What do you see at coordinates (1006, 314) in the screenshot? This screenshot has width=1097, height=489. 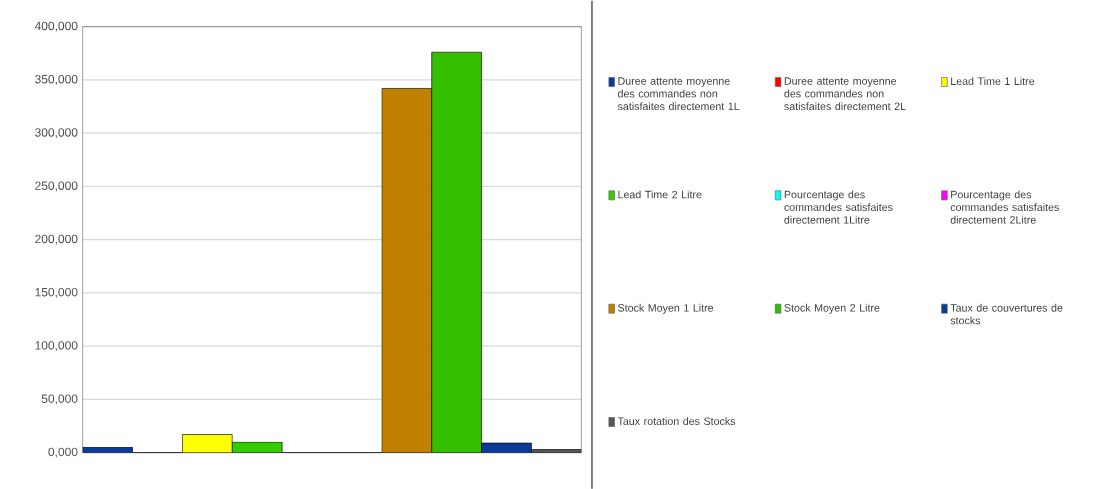 I see `legend-label: Taux de couvertures de stocks` at bounding box center [1006, 314].